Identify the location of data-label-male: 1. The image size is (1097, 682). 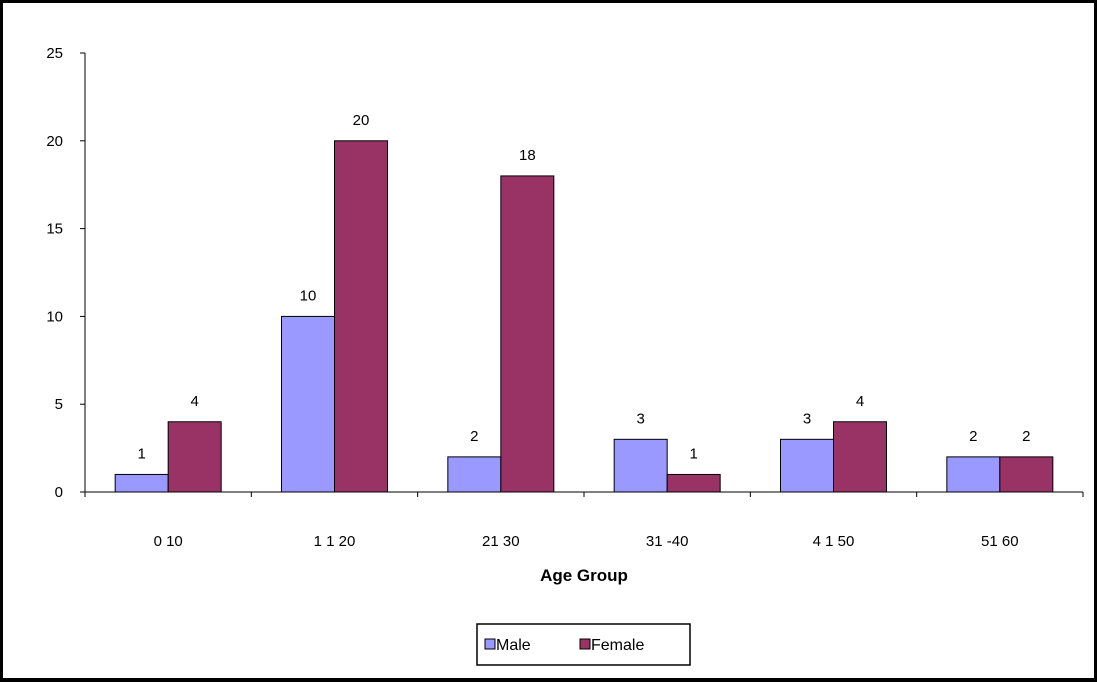
(141, 453).